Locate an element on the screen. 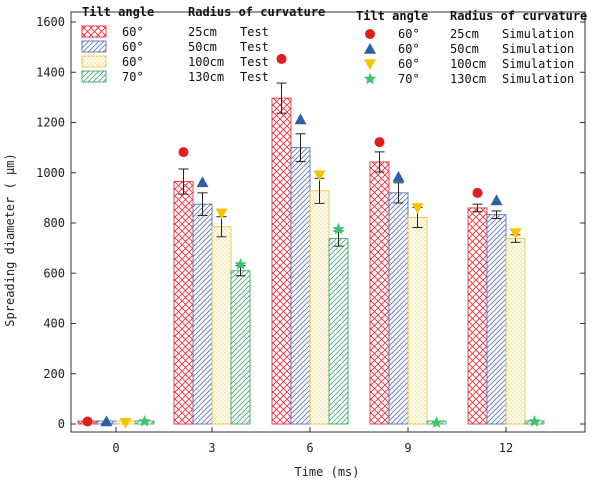 The image size is (597, 482). legend-test-tilt: 70° is located at coordinates (133, 77).